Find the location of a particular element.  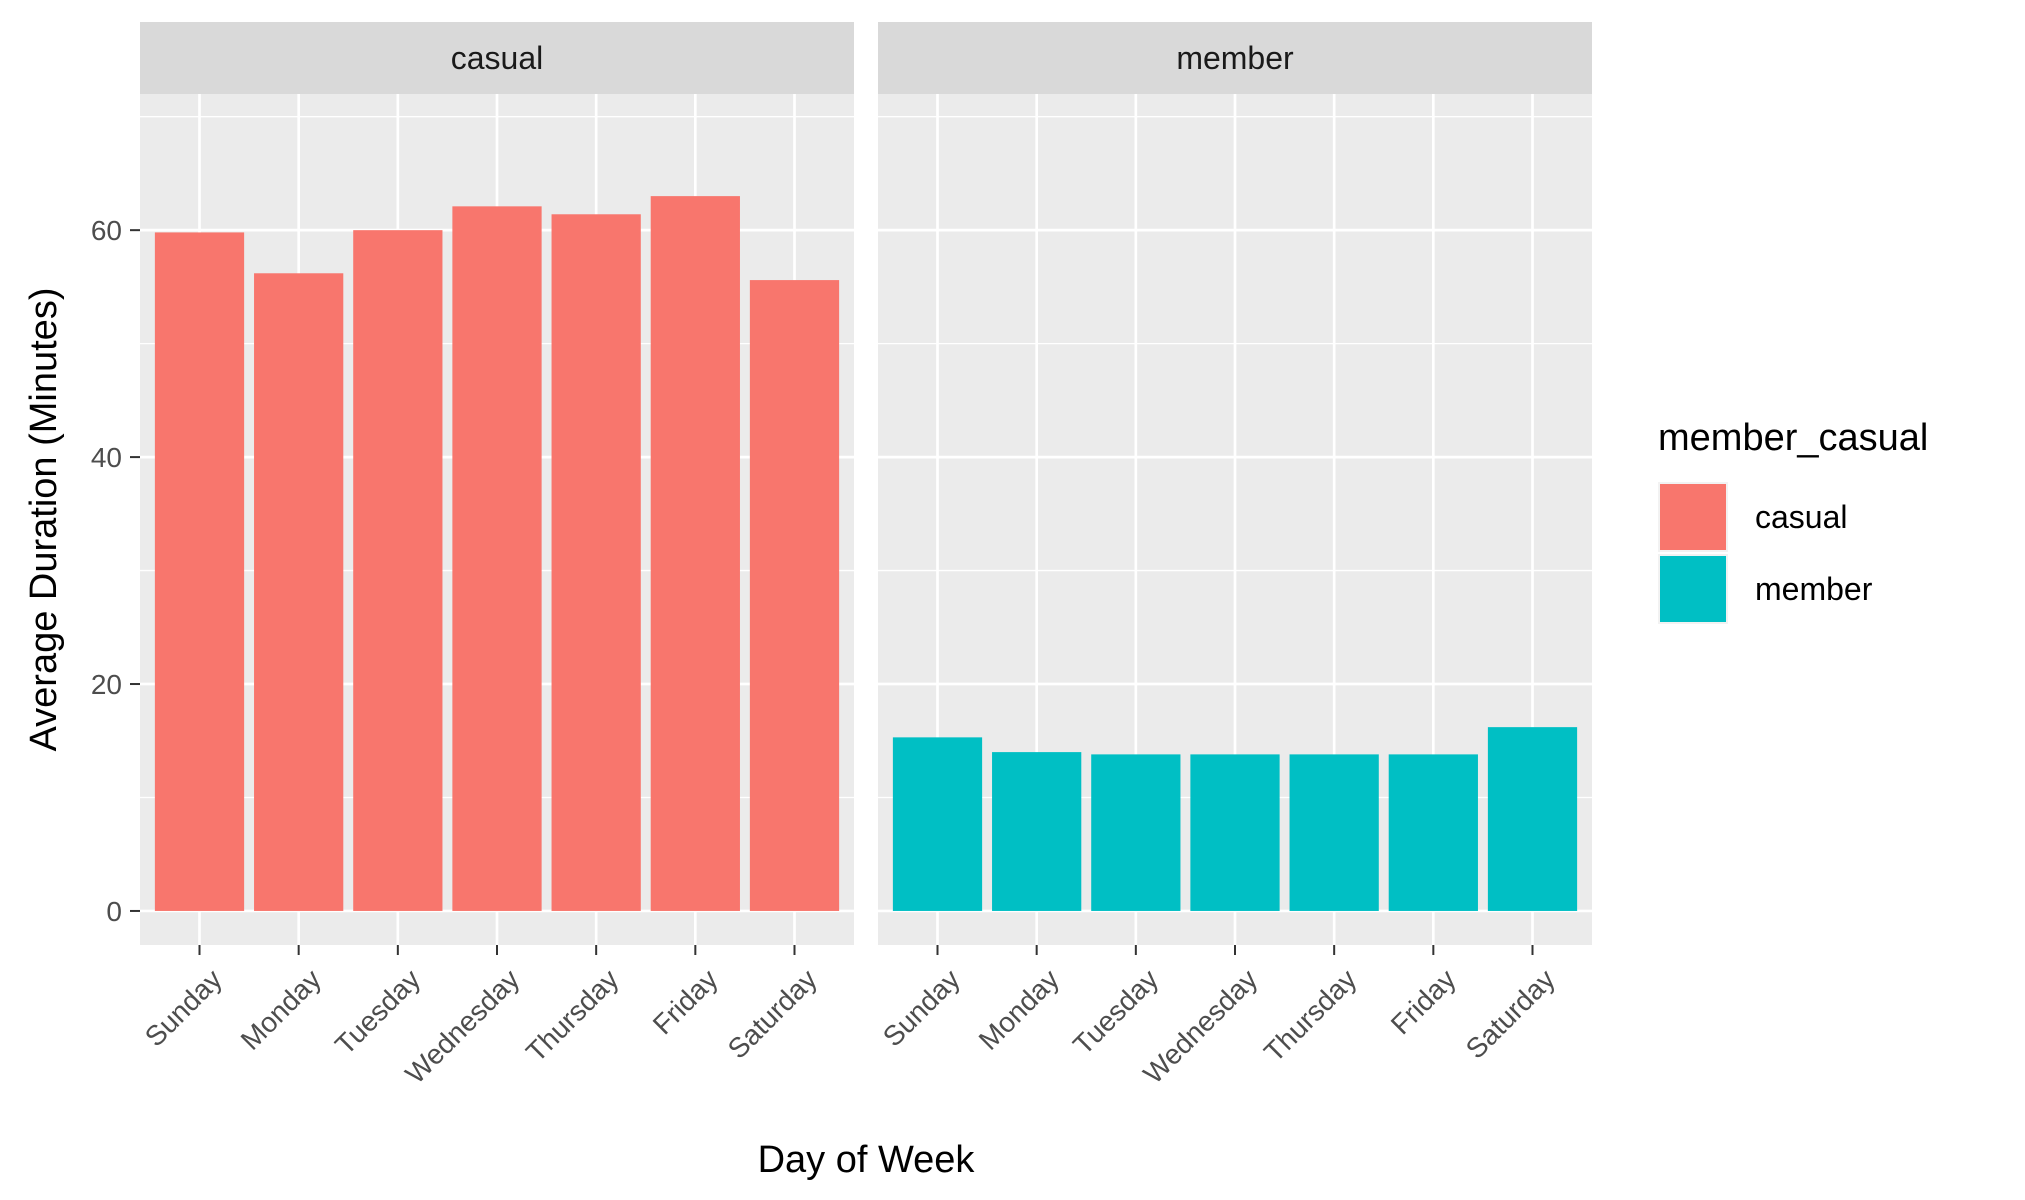

bar-member-sunday is located at coordinates (937, 824).